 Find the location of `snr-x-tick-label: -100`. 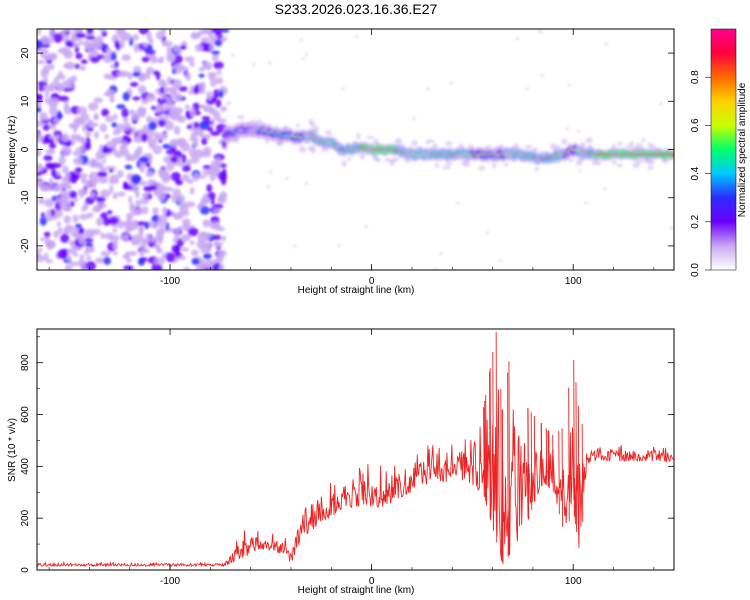

snr-x-tick-label: -100 is located at coordinates (170, 581).